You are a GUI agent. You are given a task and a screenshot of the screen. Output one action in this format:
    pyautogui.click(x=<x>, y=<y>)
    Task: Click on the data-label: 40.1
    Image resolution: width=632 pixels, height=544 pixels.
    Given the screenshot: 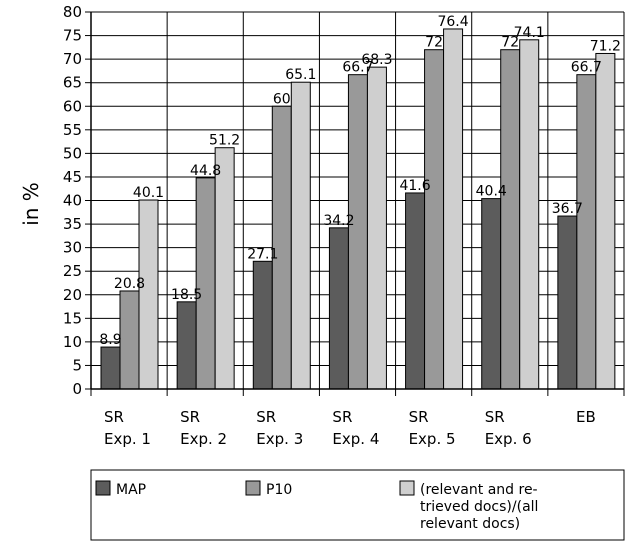 What is the action you would take?
    pyautogui.click(x=148, y=193)
    